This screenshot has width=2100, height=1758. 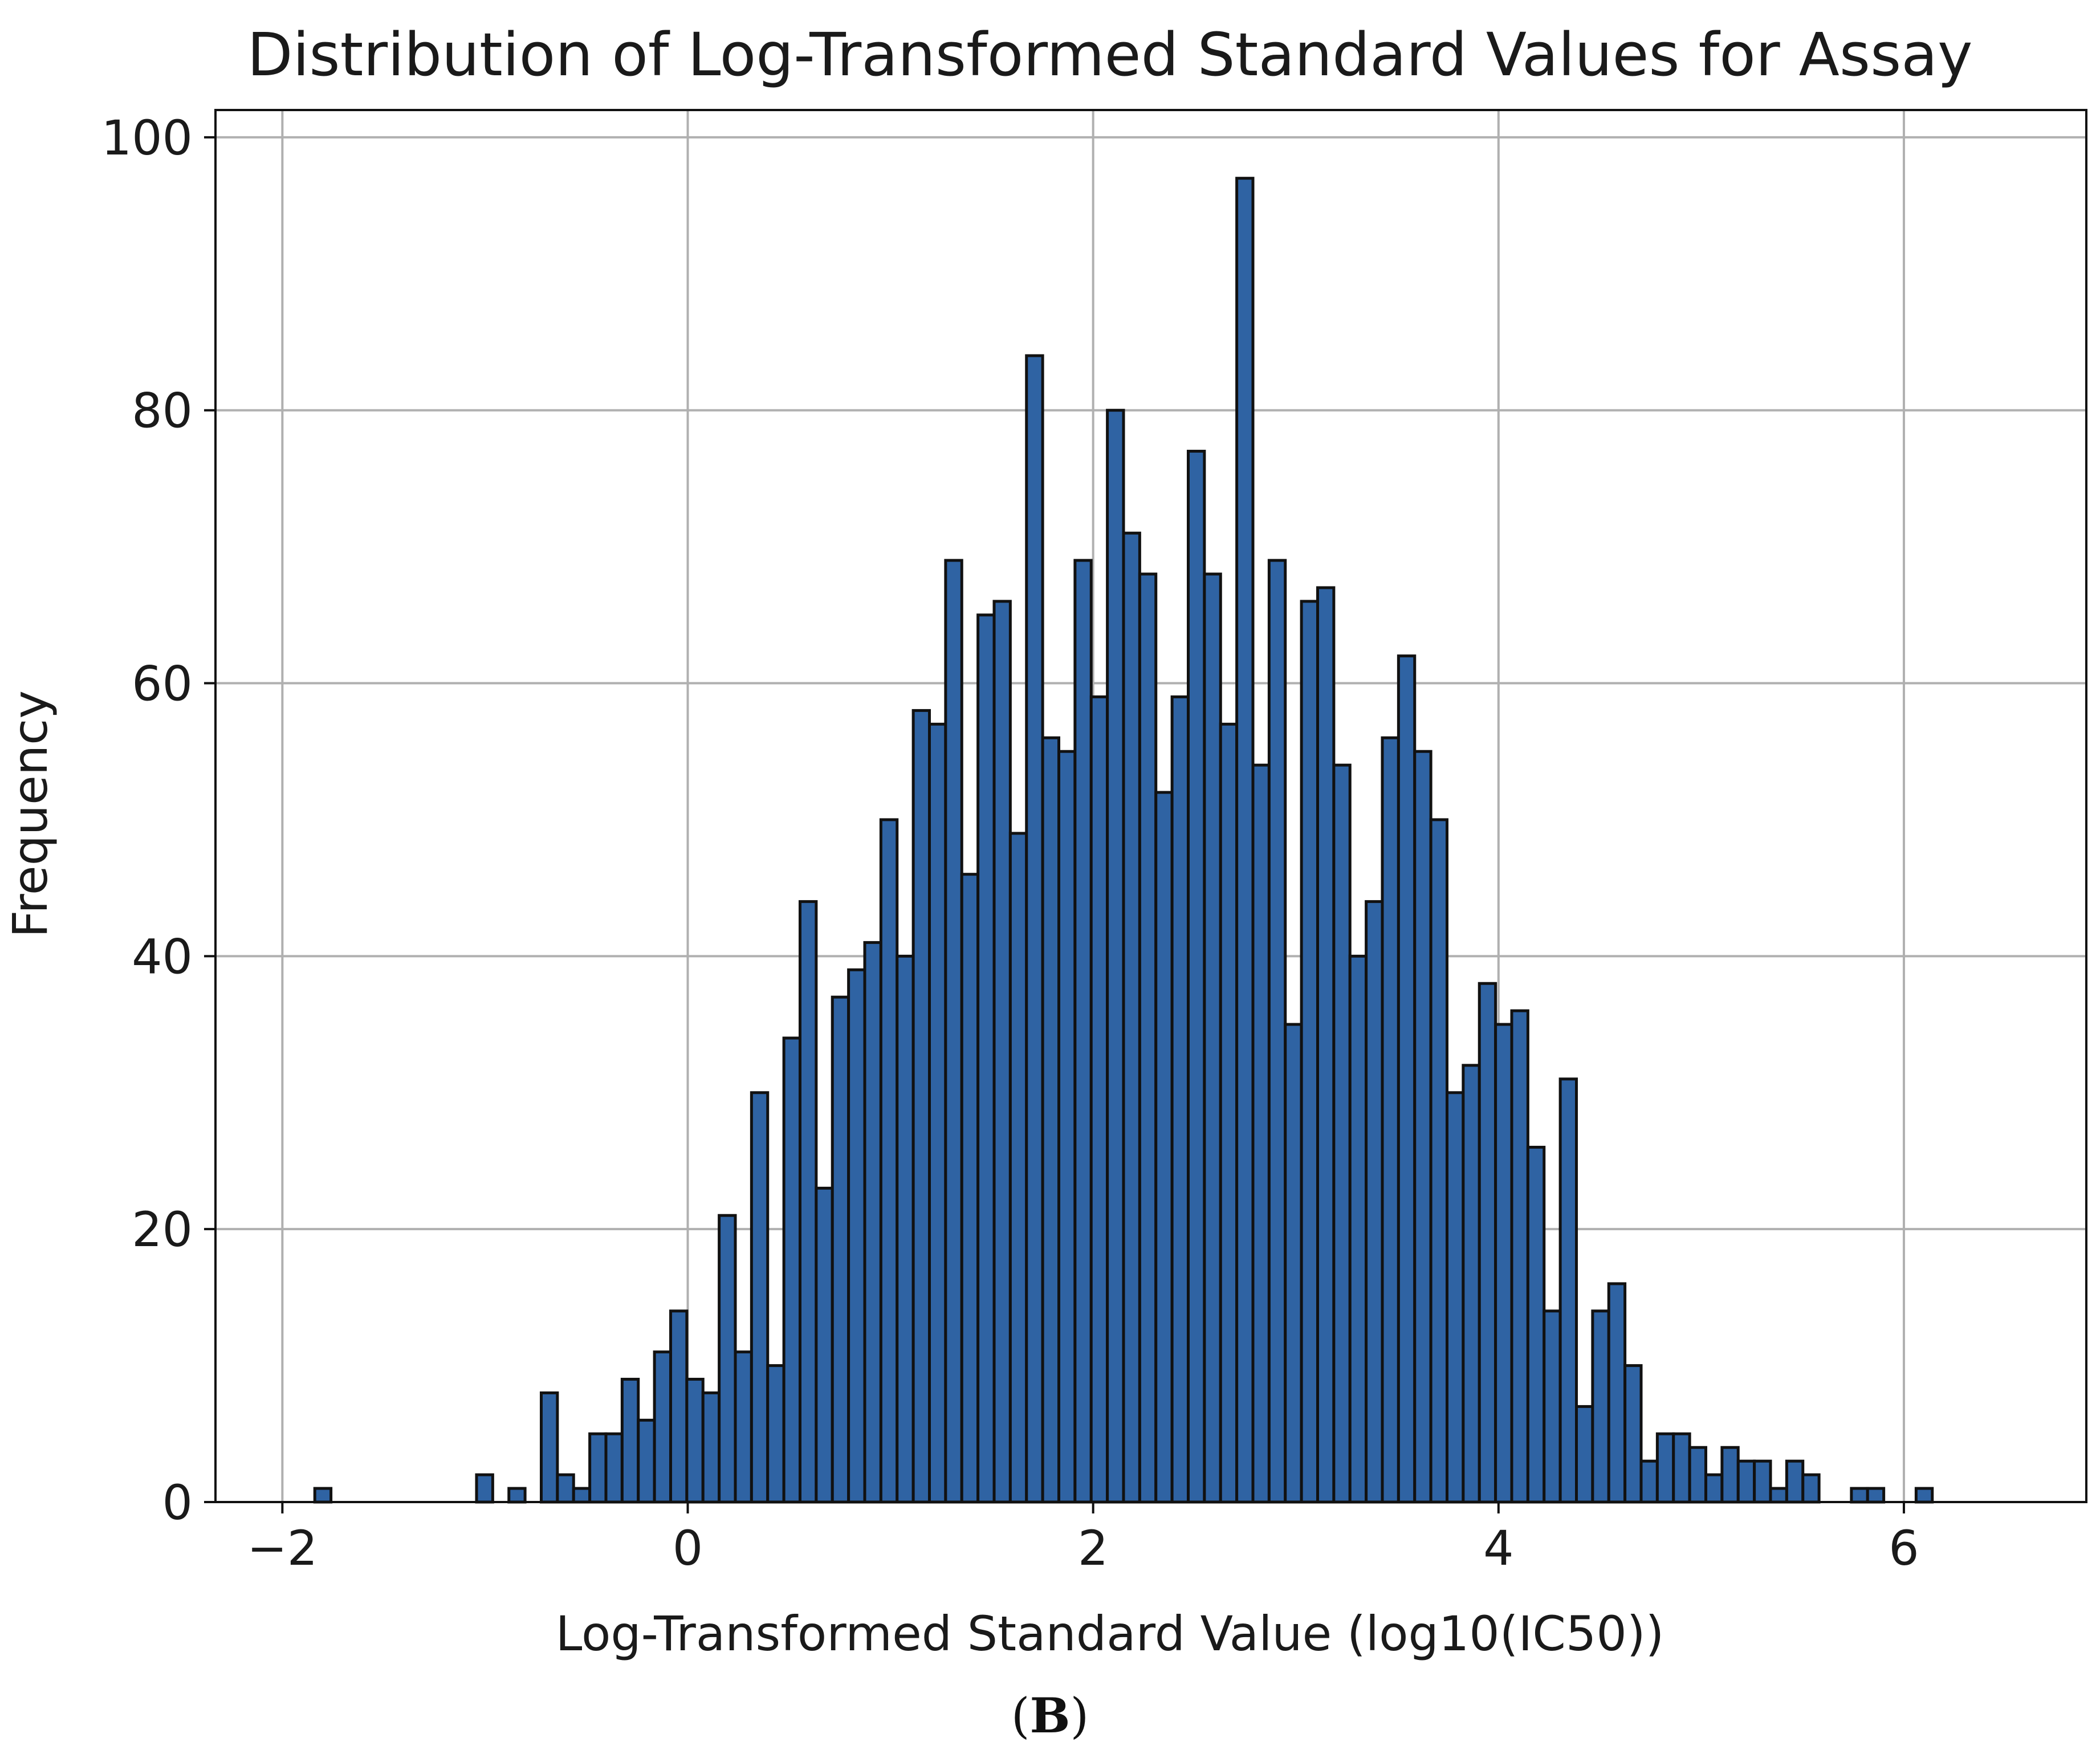 I want to click on y-tick-label: 60, so click(x=162, y=684).